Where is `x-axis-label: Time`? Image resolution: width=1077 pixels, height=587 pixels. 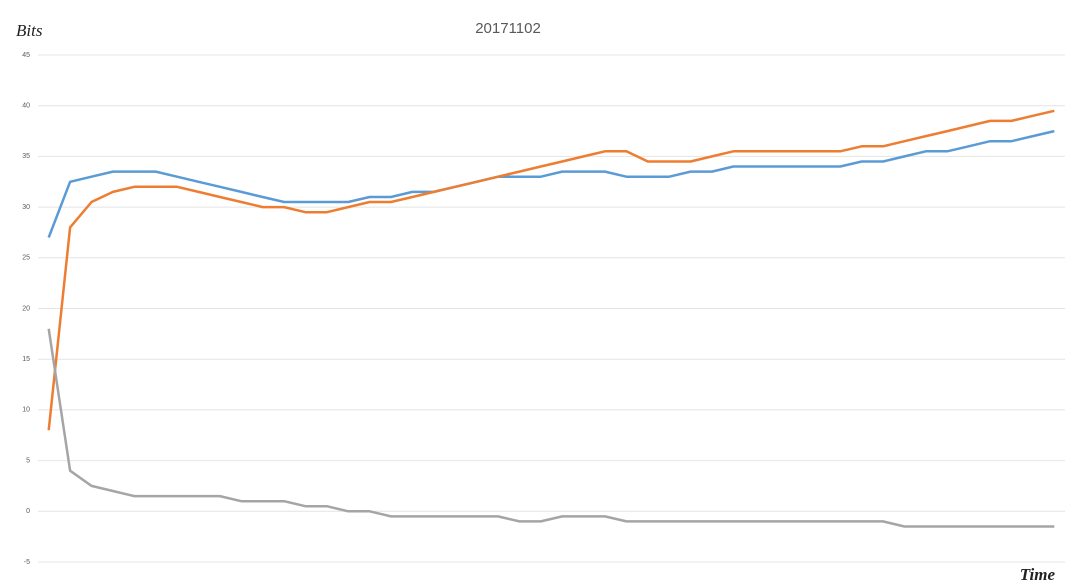
x-axis-label: Time is located at coordinates (1038, 574).